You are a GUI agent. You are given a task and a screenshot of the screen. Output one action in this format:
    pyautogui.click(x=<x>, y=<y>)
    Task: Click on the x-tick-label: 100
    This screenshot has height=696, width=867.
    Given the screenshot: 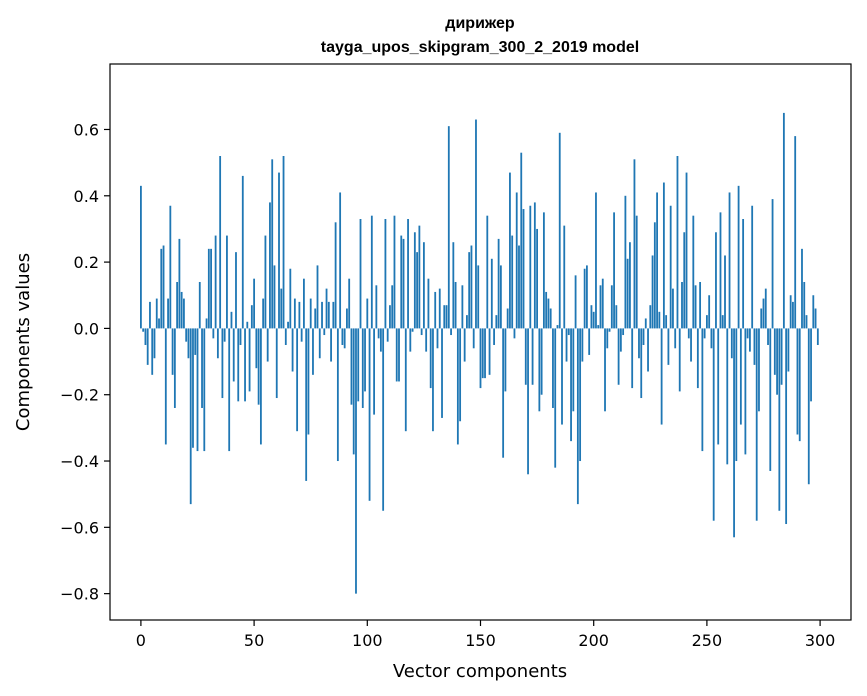 What is the action you would take?
    pyautogui.click(x=367, y=640)
    